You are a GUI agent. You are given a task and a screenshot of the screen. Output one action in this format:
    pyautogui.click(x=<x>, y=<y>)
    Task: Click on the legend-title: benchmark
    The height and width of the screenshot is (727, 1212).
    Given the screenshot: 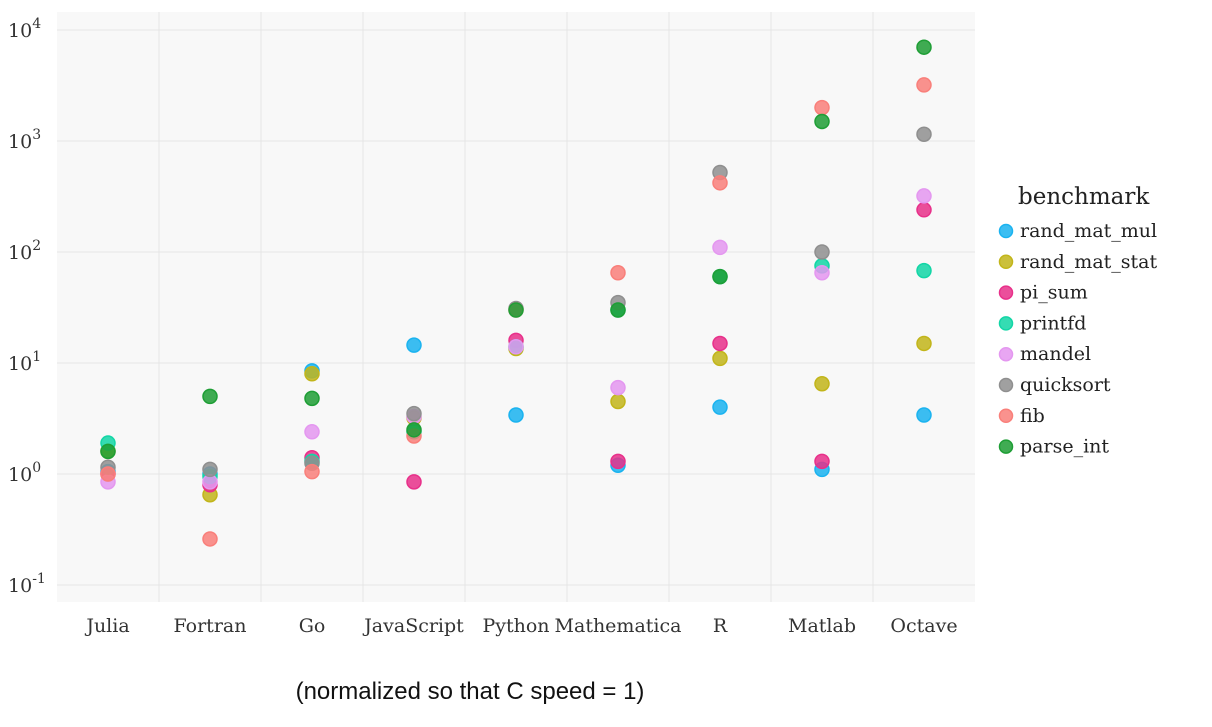 What is the action you would take?
    pyautogui.click(x=1084, y=197)
    